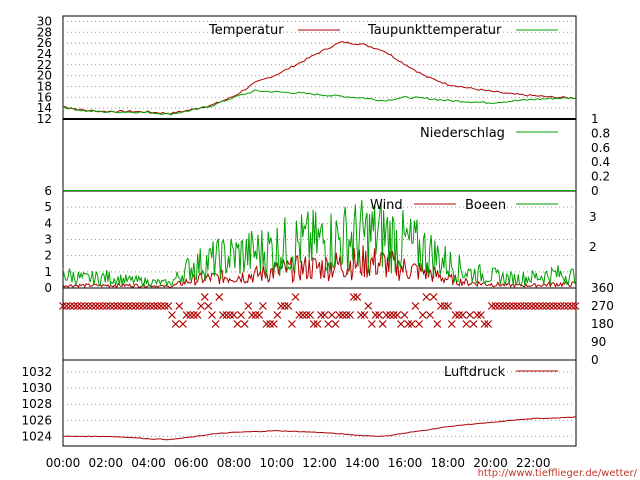  I want to click on y-tick-label: 16, so click(44, 97).